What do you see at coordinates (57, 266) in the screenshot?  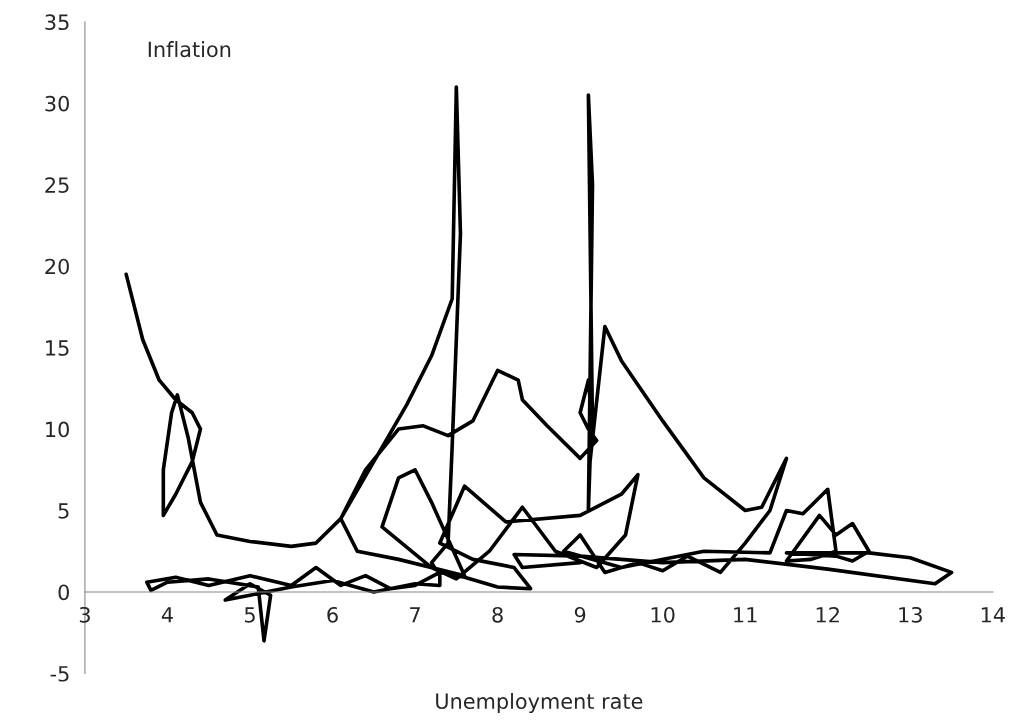 I see `y-tick-label: 20` at bounding box center [57, 266].